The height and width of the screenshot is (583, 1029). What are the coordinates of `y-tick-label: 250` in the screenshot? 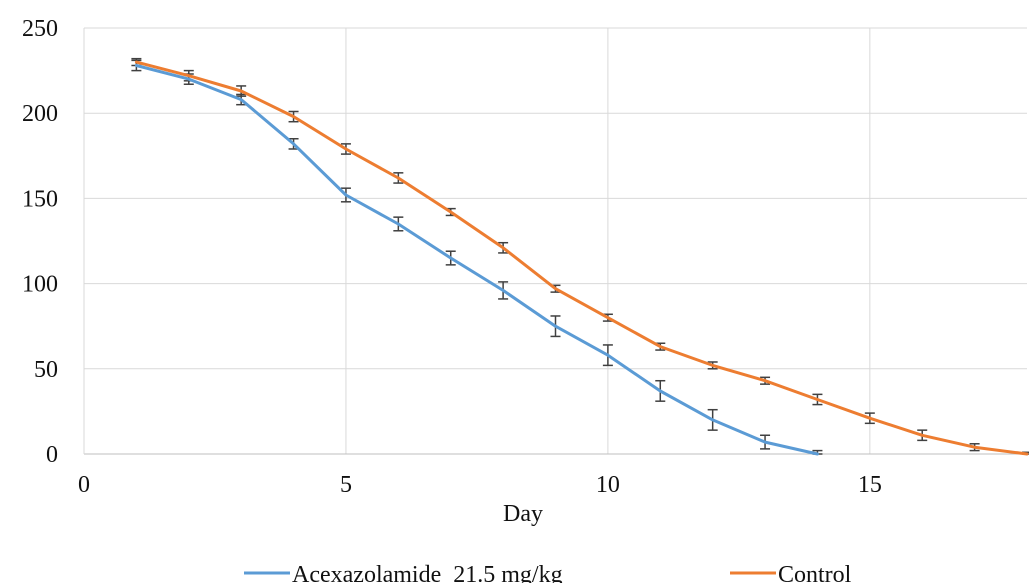 It's located at (40, 29).